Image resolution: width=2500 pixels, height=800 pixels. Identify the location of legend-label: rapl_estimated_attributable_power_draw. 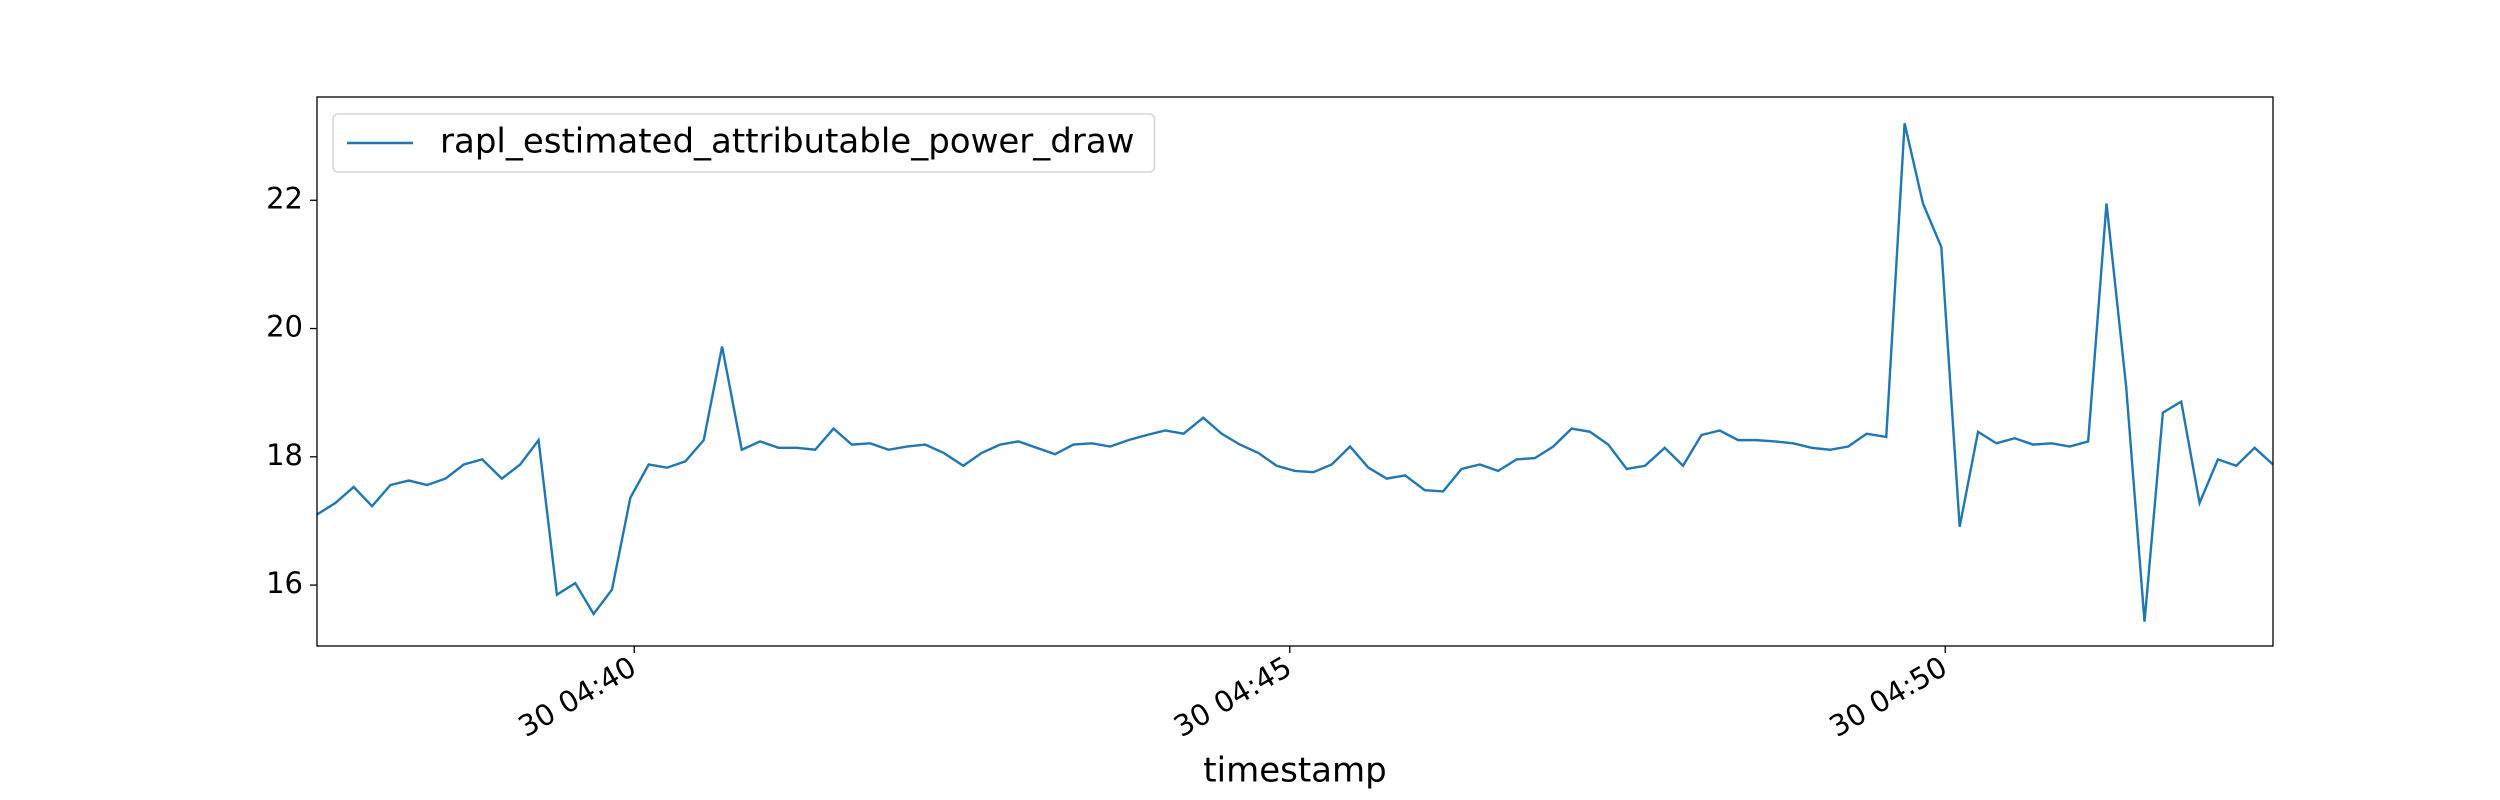
(787, 142).